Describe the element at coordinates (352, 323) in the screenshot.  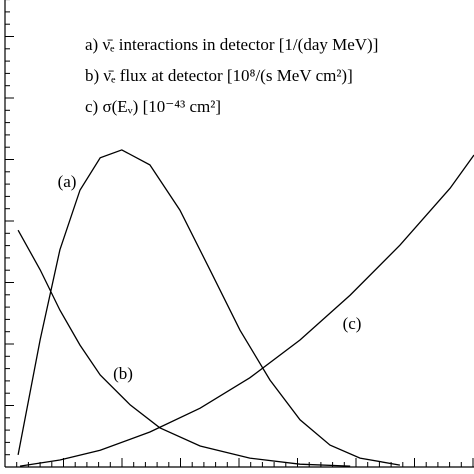
I see `curve-label: (c)` at that location.